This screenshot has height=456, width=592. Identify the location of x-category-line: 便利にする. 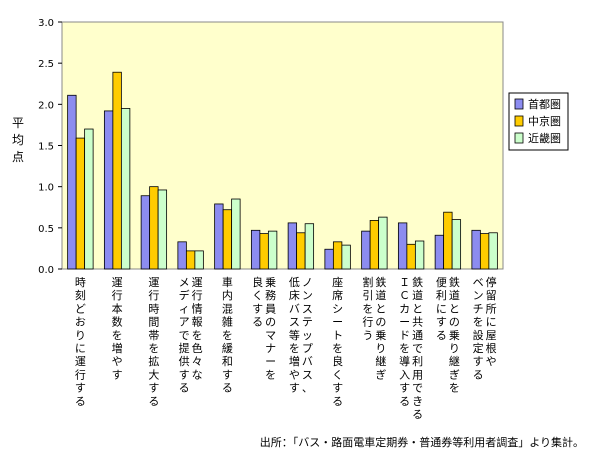
(441, 309).